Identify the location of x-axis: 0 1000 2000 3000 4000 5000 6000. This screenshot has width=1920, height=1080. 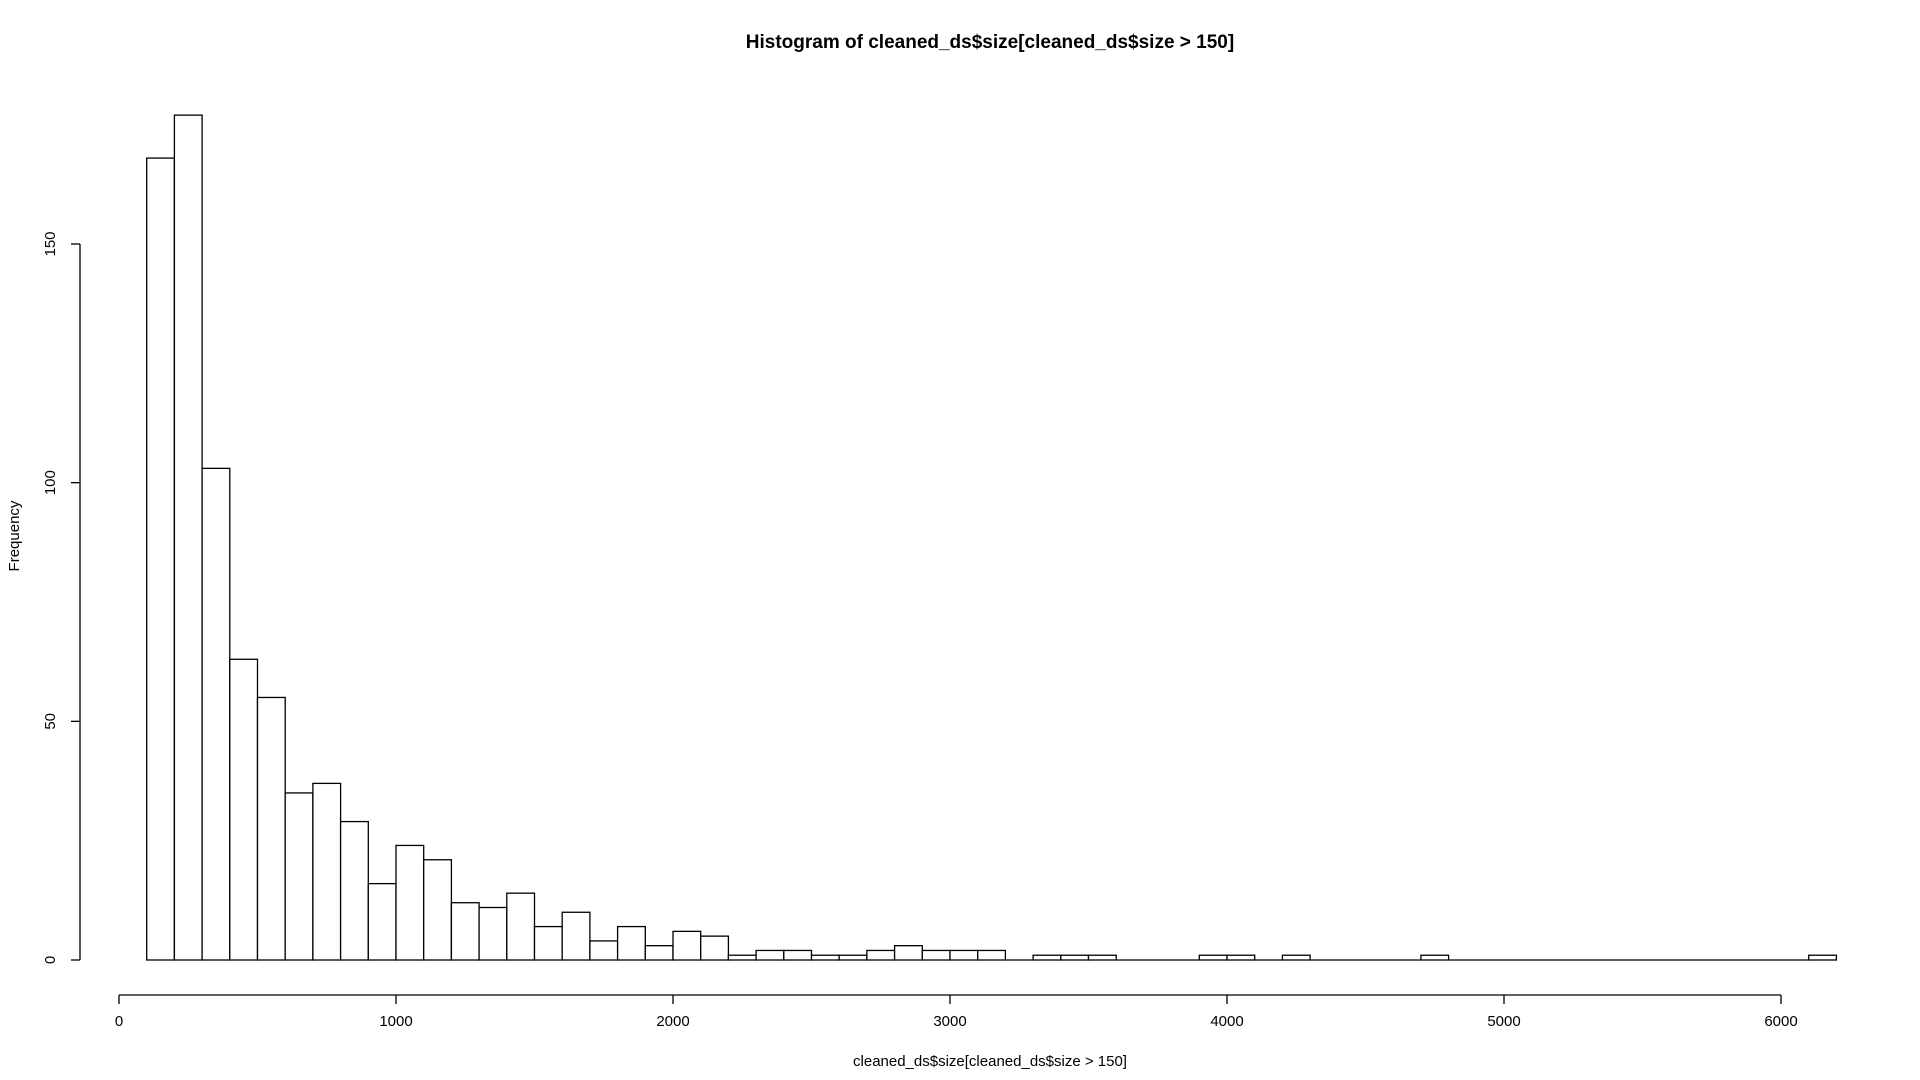
(956, 1012).